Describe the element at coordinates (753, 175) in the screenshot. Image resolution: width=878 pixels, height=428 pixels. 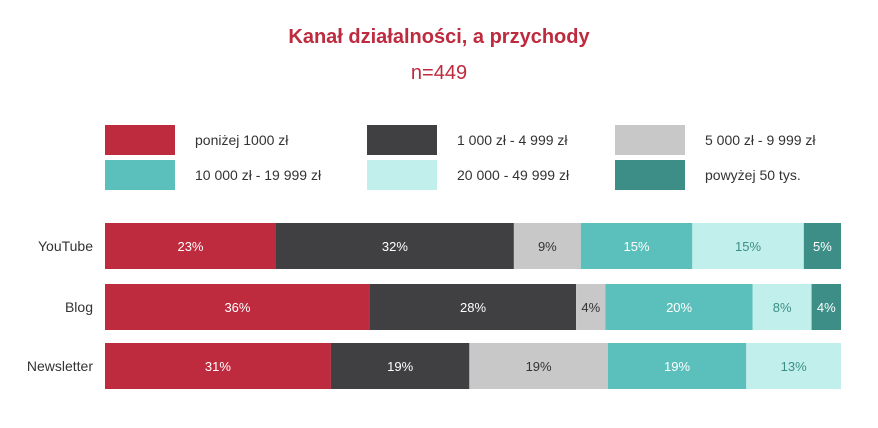
I see `legend-label: powyżej 50 tys.` at that location.